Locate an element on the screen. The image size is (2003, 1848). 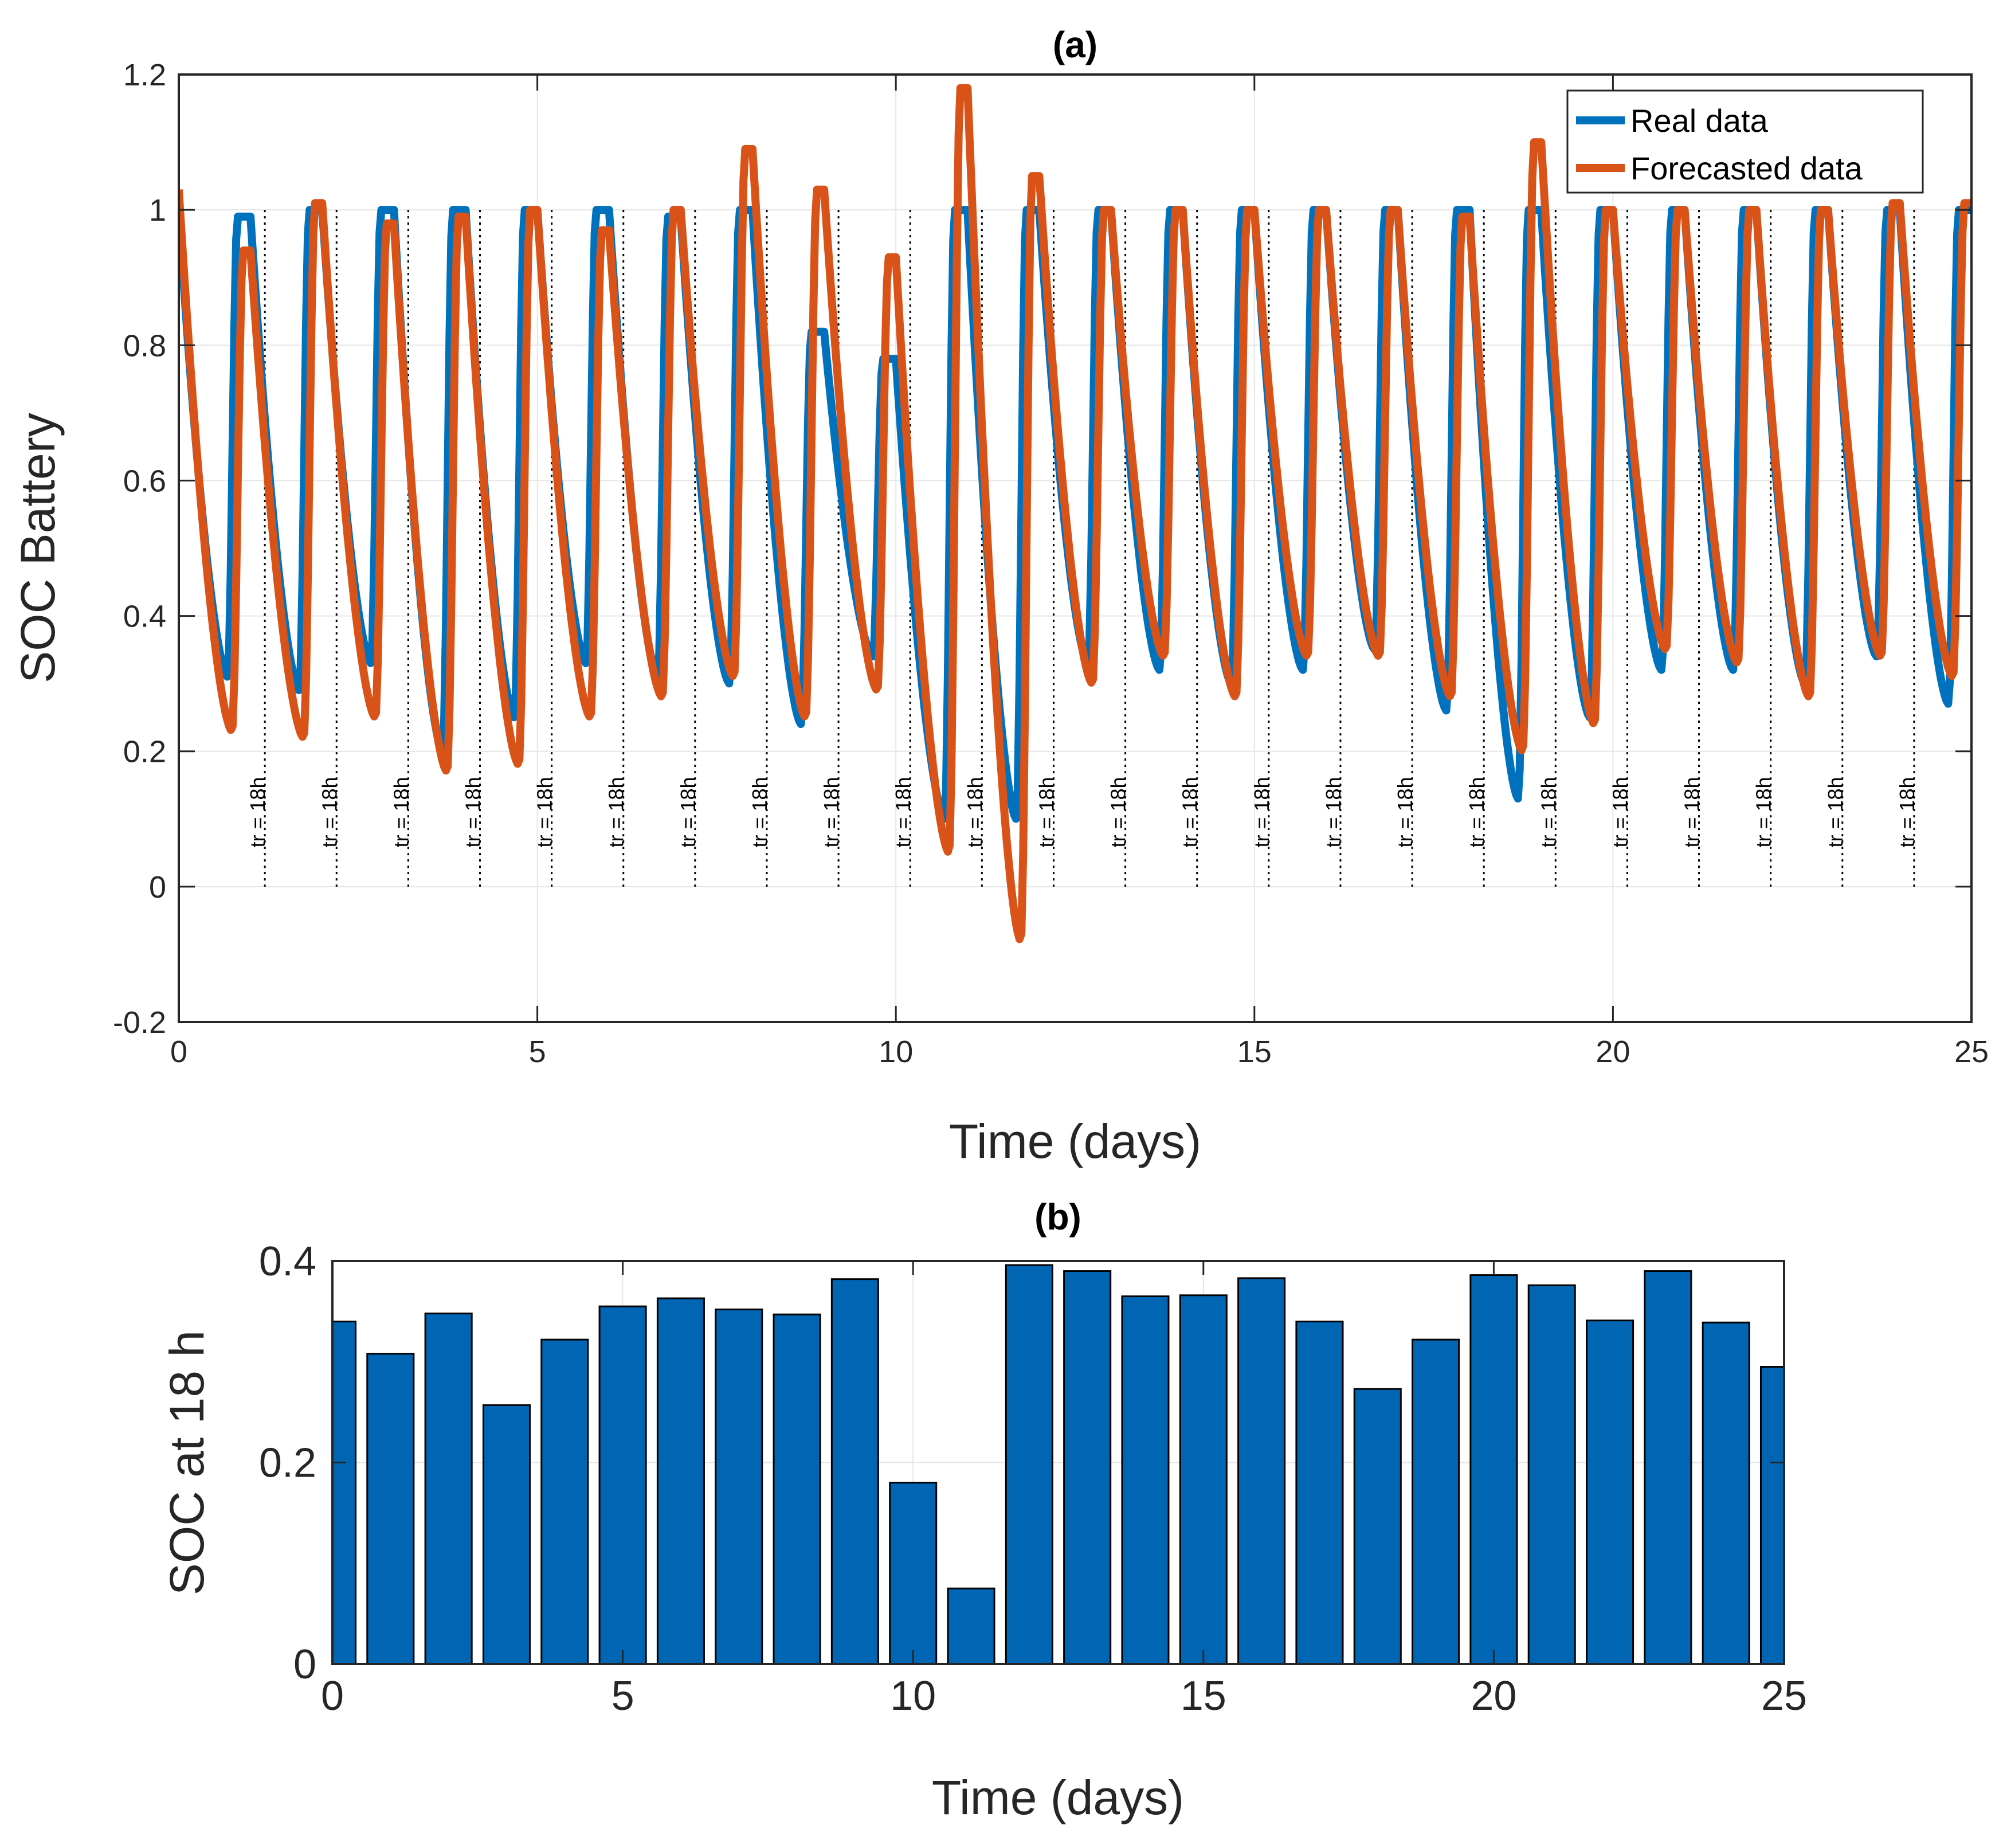
y-tick-label-b: 0.2 is located at coordinates (287, 1463).